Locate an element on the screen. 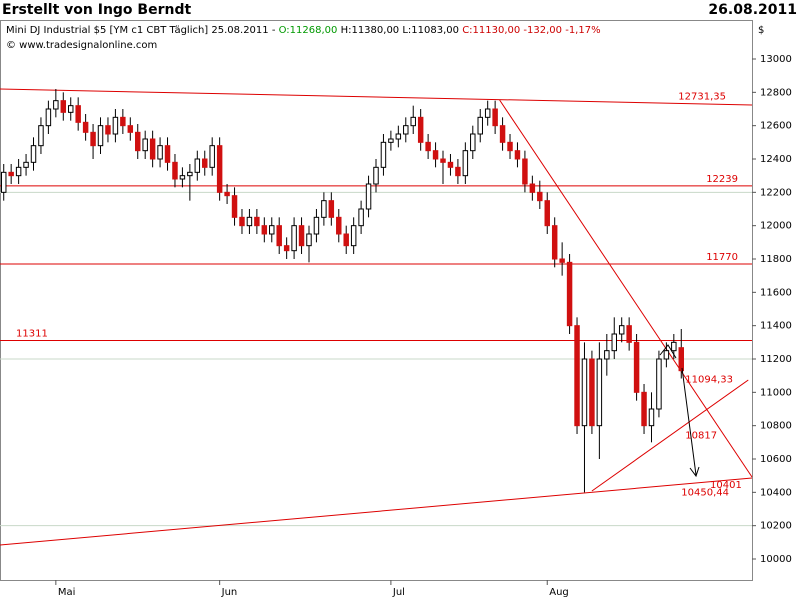  y-tick-label: 10200 is located at coordinates (776, 526).